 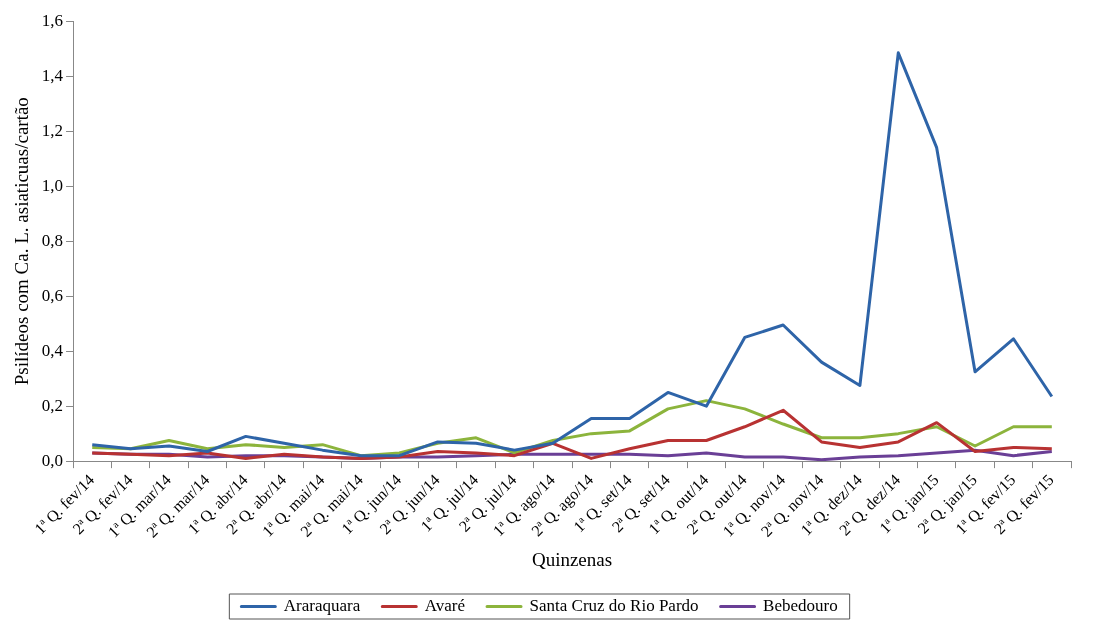 What do you see at coordinates (52, 405) in the screenshot?
I see `y-tick-label: 0,2` at bounding box center [52, 405].